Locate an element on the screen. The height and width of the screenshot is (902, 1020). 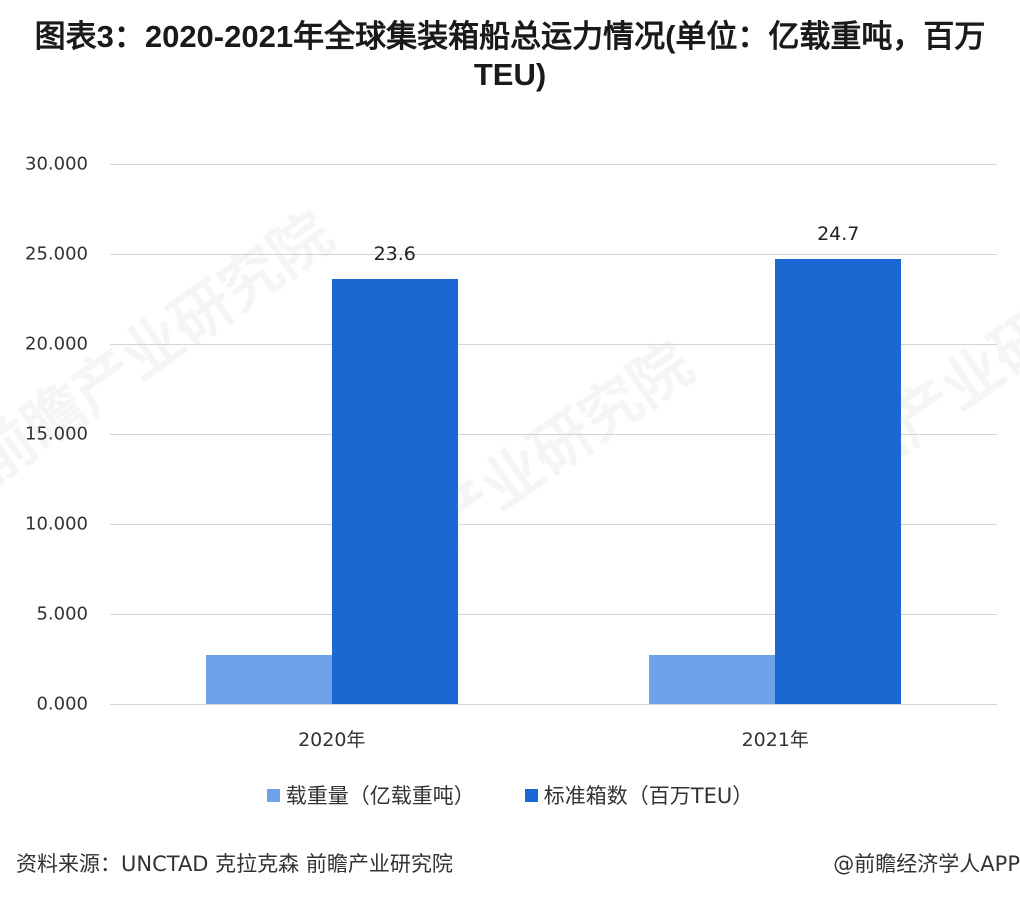
y-tick-label: 25.000 is located at coordinates (56, 254).